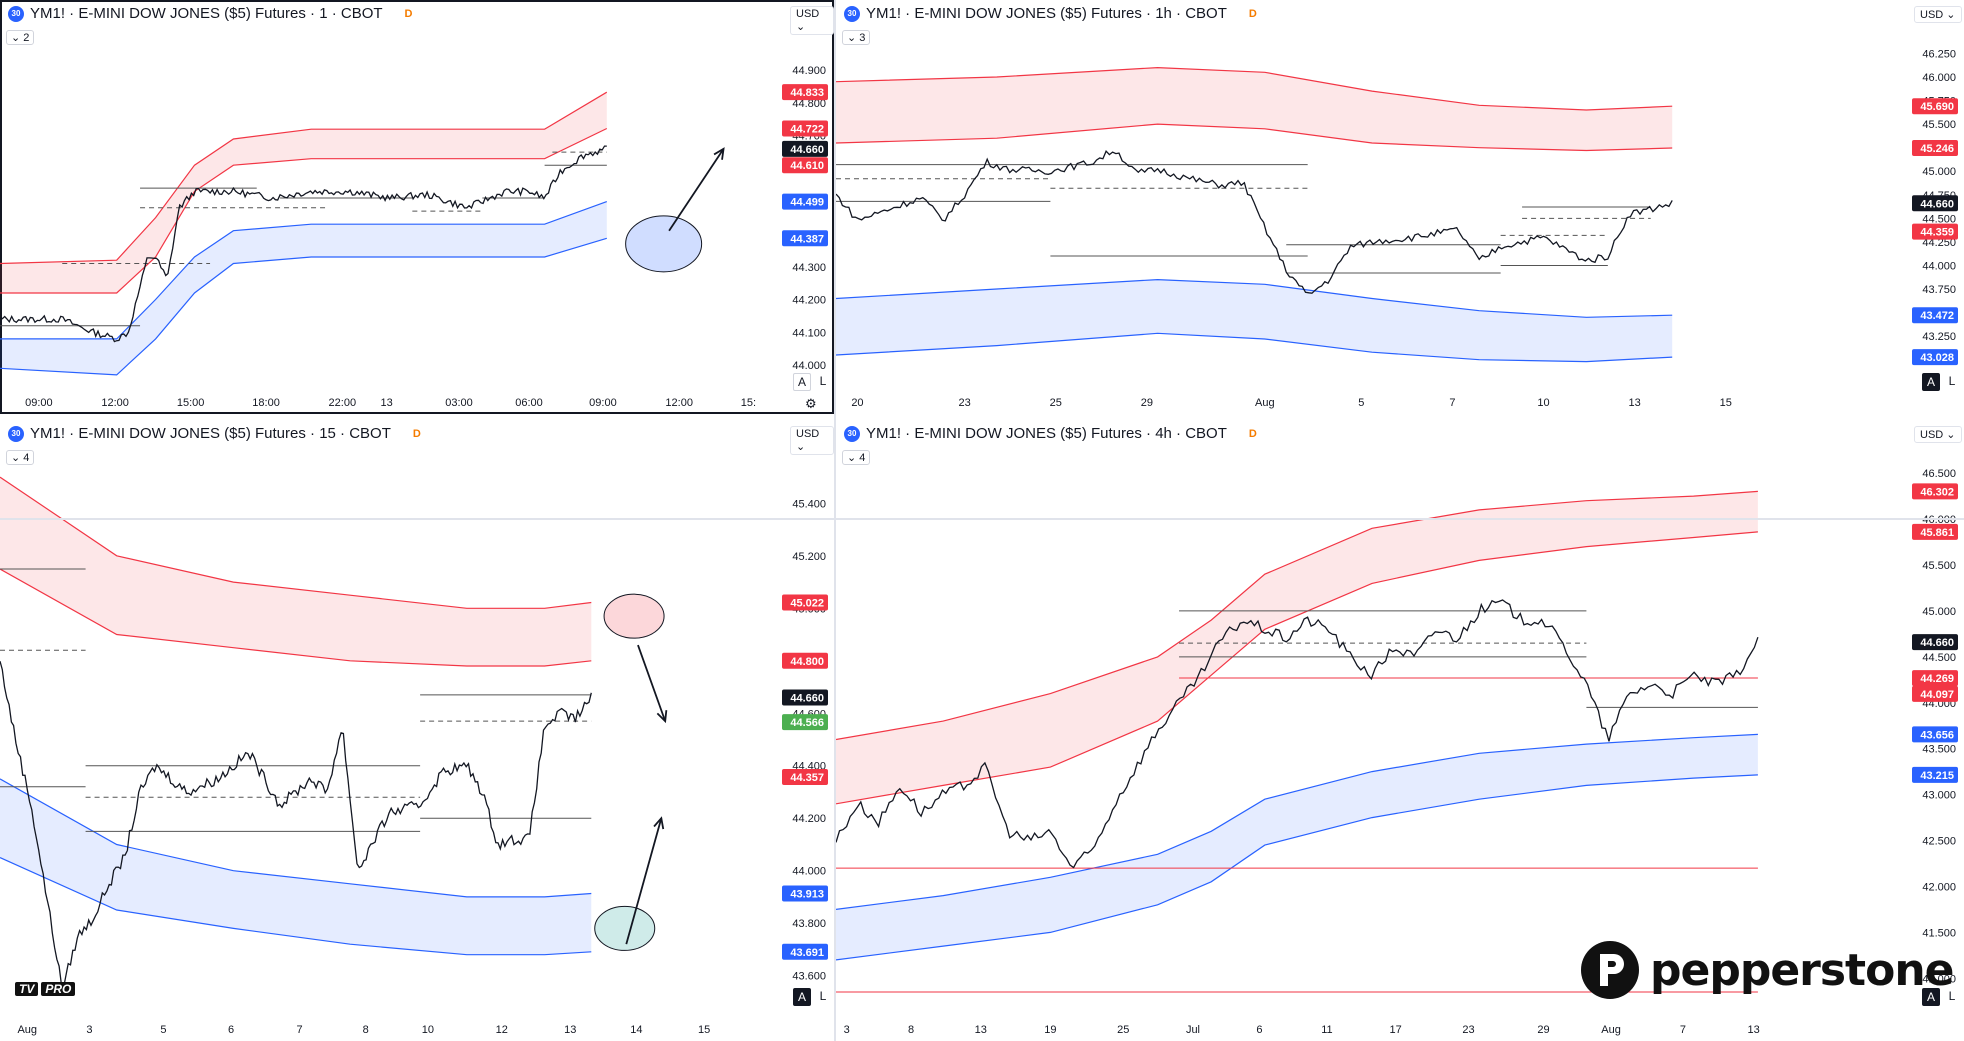 The width and height of the screenshot is (1964, 1041). Describe the element at coordinates (982, 519) in the screenshot. I see `panel-divider-horizontal` at that location.